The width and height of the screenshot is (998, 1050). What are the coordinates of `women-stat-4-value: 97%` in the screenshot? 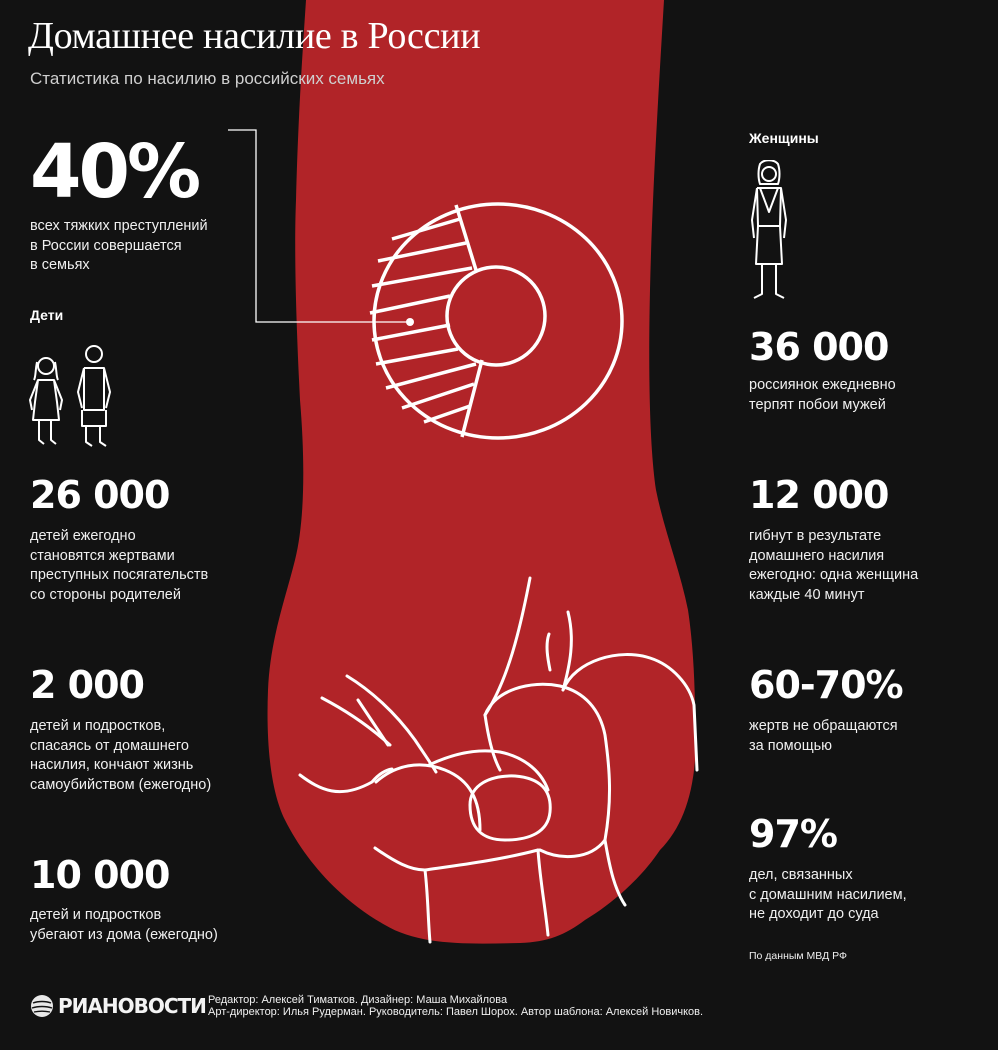 It's located at (793, 834).